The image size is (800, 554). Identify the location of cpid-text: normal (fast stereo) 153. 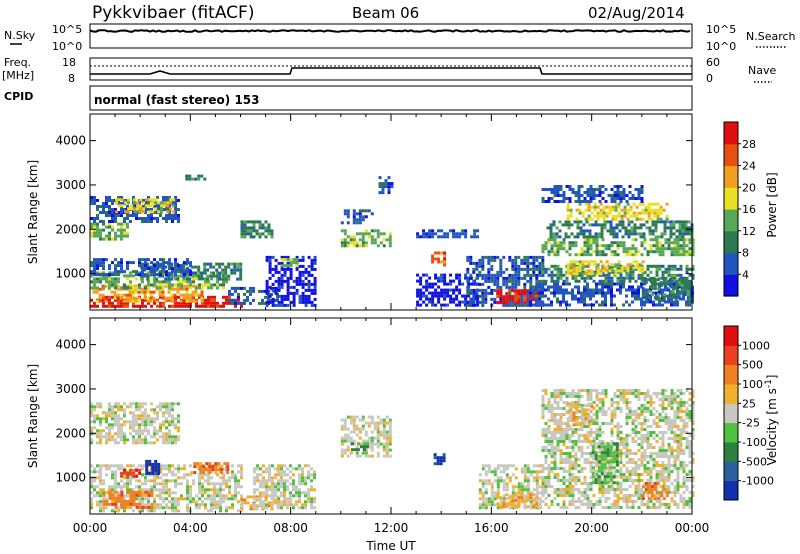
(177, 100).